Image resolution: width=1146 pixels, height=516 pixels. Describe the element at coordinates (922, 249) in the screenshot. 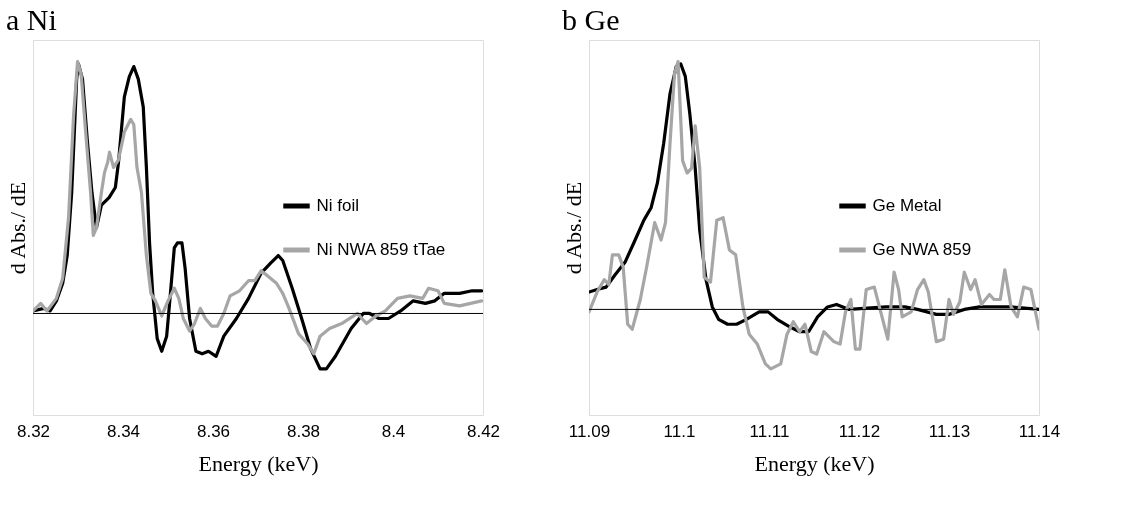

I see `legend-label: Ge NWA 859` at that location.